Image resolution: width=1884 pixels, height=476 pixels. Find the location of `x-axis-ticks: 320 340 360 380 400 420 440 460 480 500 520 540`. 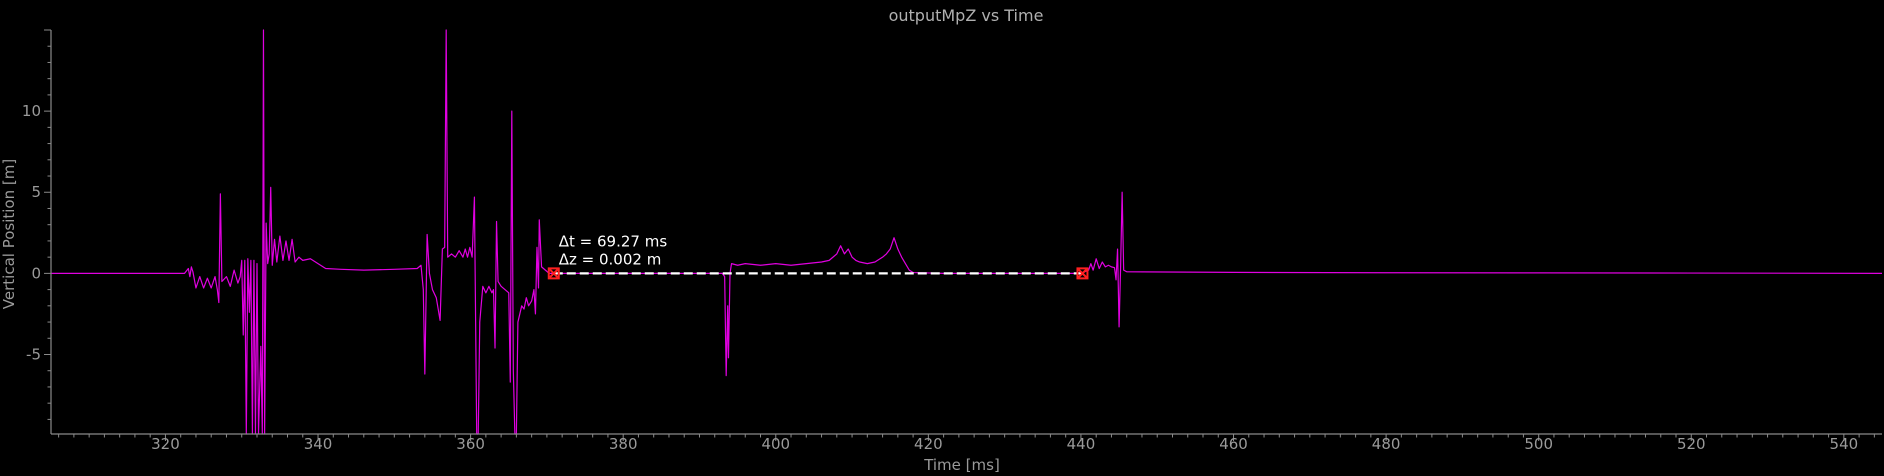

x-axis-ticks: 320 340 360 380 400 420 440 460 480 500 520 540 is located at coordinates (966, 443).